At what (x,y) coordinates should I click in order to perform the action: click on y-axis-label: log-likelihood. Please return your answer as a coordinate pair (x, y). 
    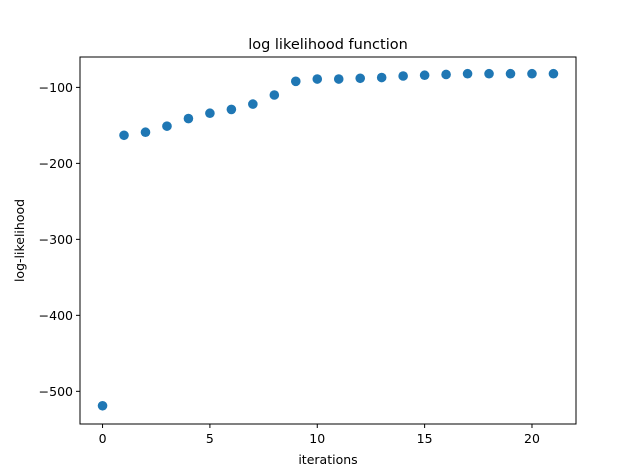
    Looking at the image, I should click on (19, 240).